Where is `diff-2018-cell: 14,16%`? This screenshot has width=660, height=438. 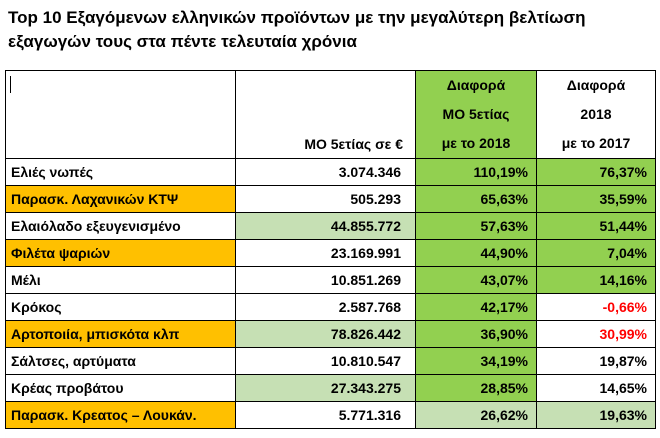 diff-2018-cell: 14,16% is located at coordinates (596, 280).